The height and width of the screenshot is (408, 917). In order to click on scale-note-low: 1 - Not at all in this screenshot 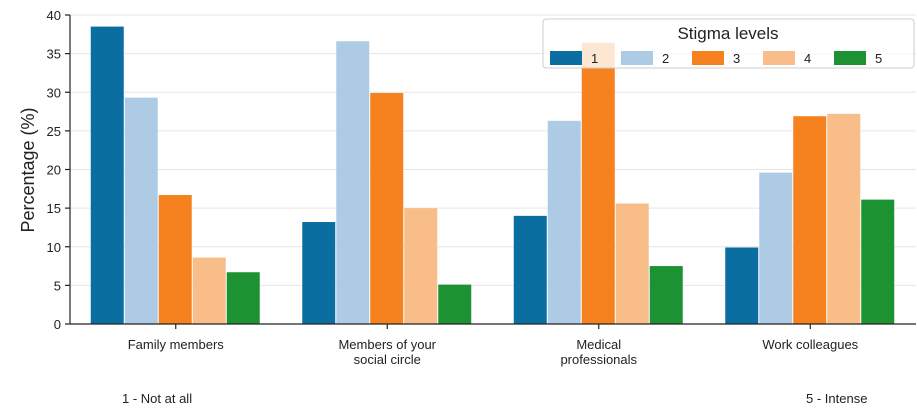, I will do `click(157, 398)`.